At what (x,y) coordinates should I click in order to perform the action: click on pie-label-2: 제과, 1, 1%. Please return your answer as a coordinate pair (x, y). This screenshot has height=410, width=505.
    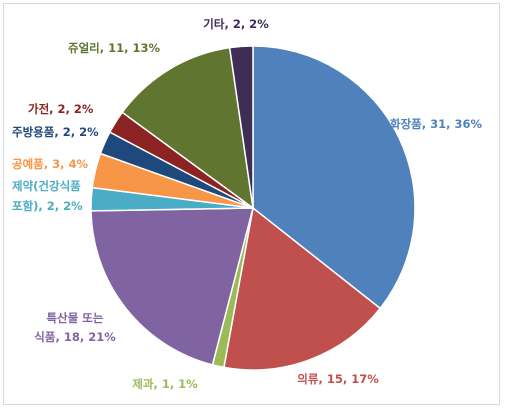
    Looking at the image, I should click on (165, 384).